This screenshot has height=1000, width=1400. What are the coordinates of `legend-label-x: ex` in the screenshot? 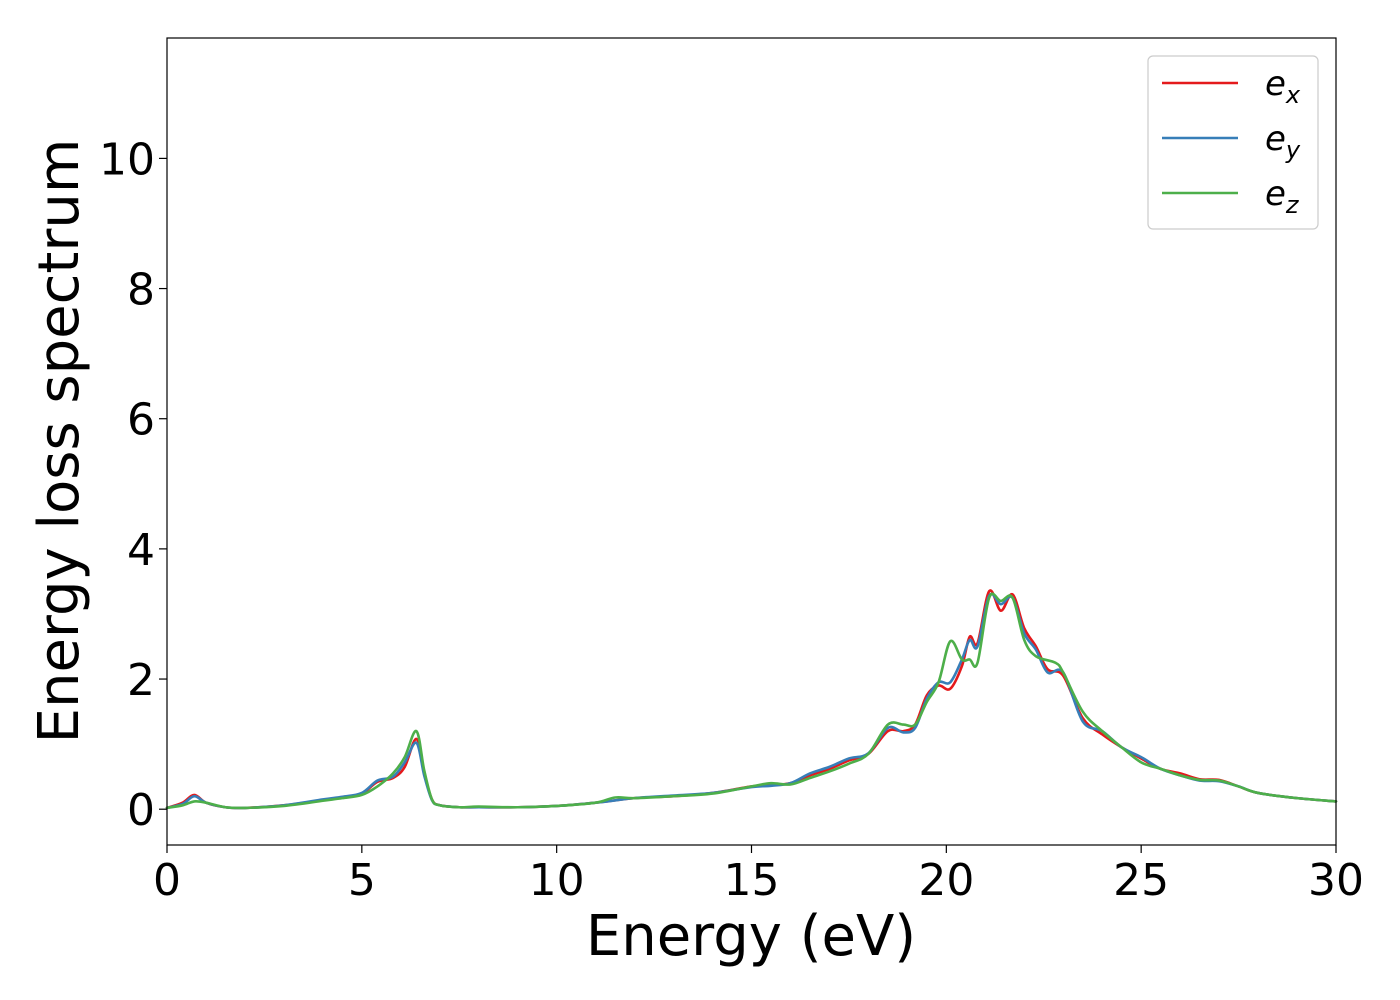 It's located at (1283, 86).